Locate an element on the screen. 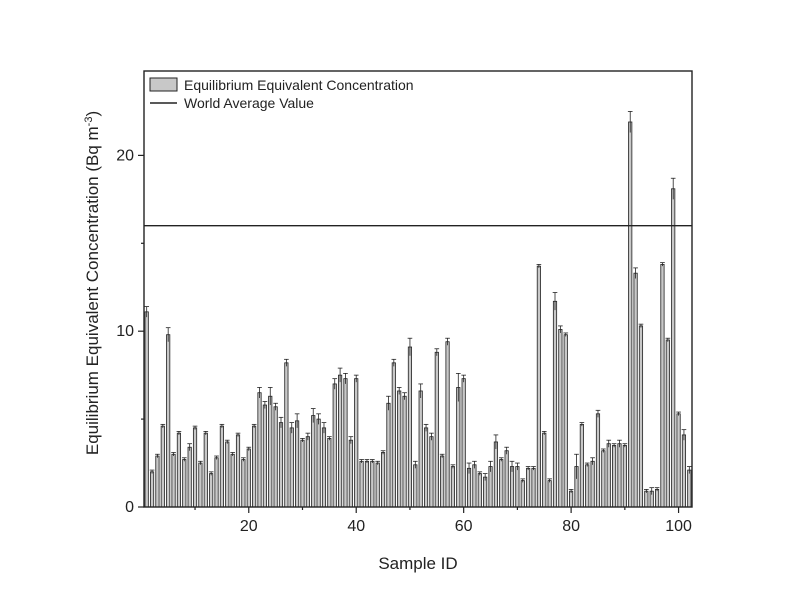  x-axis-title: Sample ID is located at coordinates (417, 563).